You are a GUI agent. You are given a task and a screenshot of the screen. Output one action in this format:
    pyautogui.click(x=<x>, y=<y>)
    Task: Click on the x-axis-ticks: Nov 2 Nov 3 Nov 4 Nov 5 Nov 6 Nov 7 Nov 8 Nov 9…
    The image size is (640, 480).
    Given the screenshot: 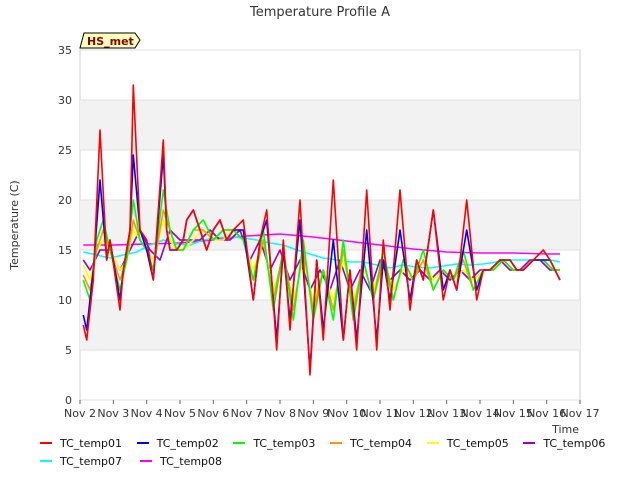 What is the action you would take?
    pyautogui.click(x=331, y=410)
    